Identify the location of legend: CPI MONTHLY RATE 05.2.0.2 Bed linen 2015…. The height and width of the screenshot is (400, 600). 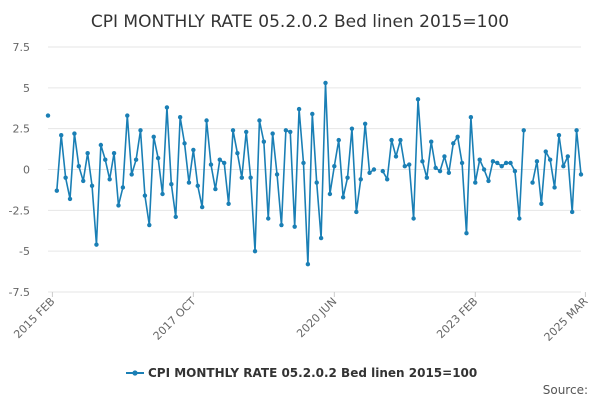
(301, 373).